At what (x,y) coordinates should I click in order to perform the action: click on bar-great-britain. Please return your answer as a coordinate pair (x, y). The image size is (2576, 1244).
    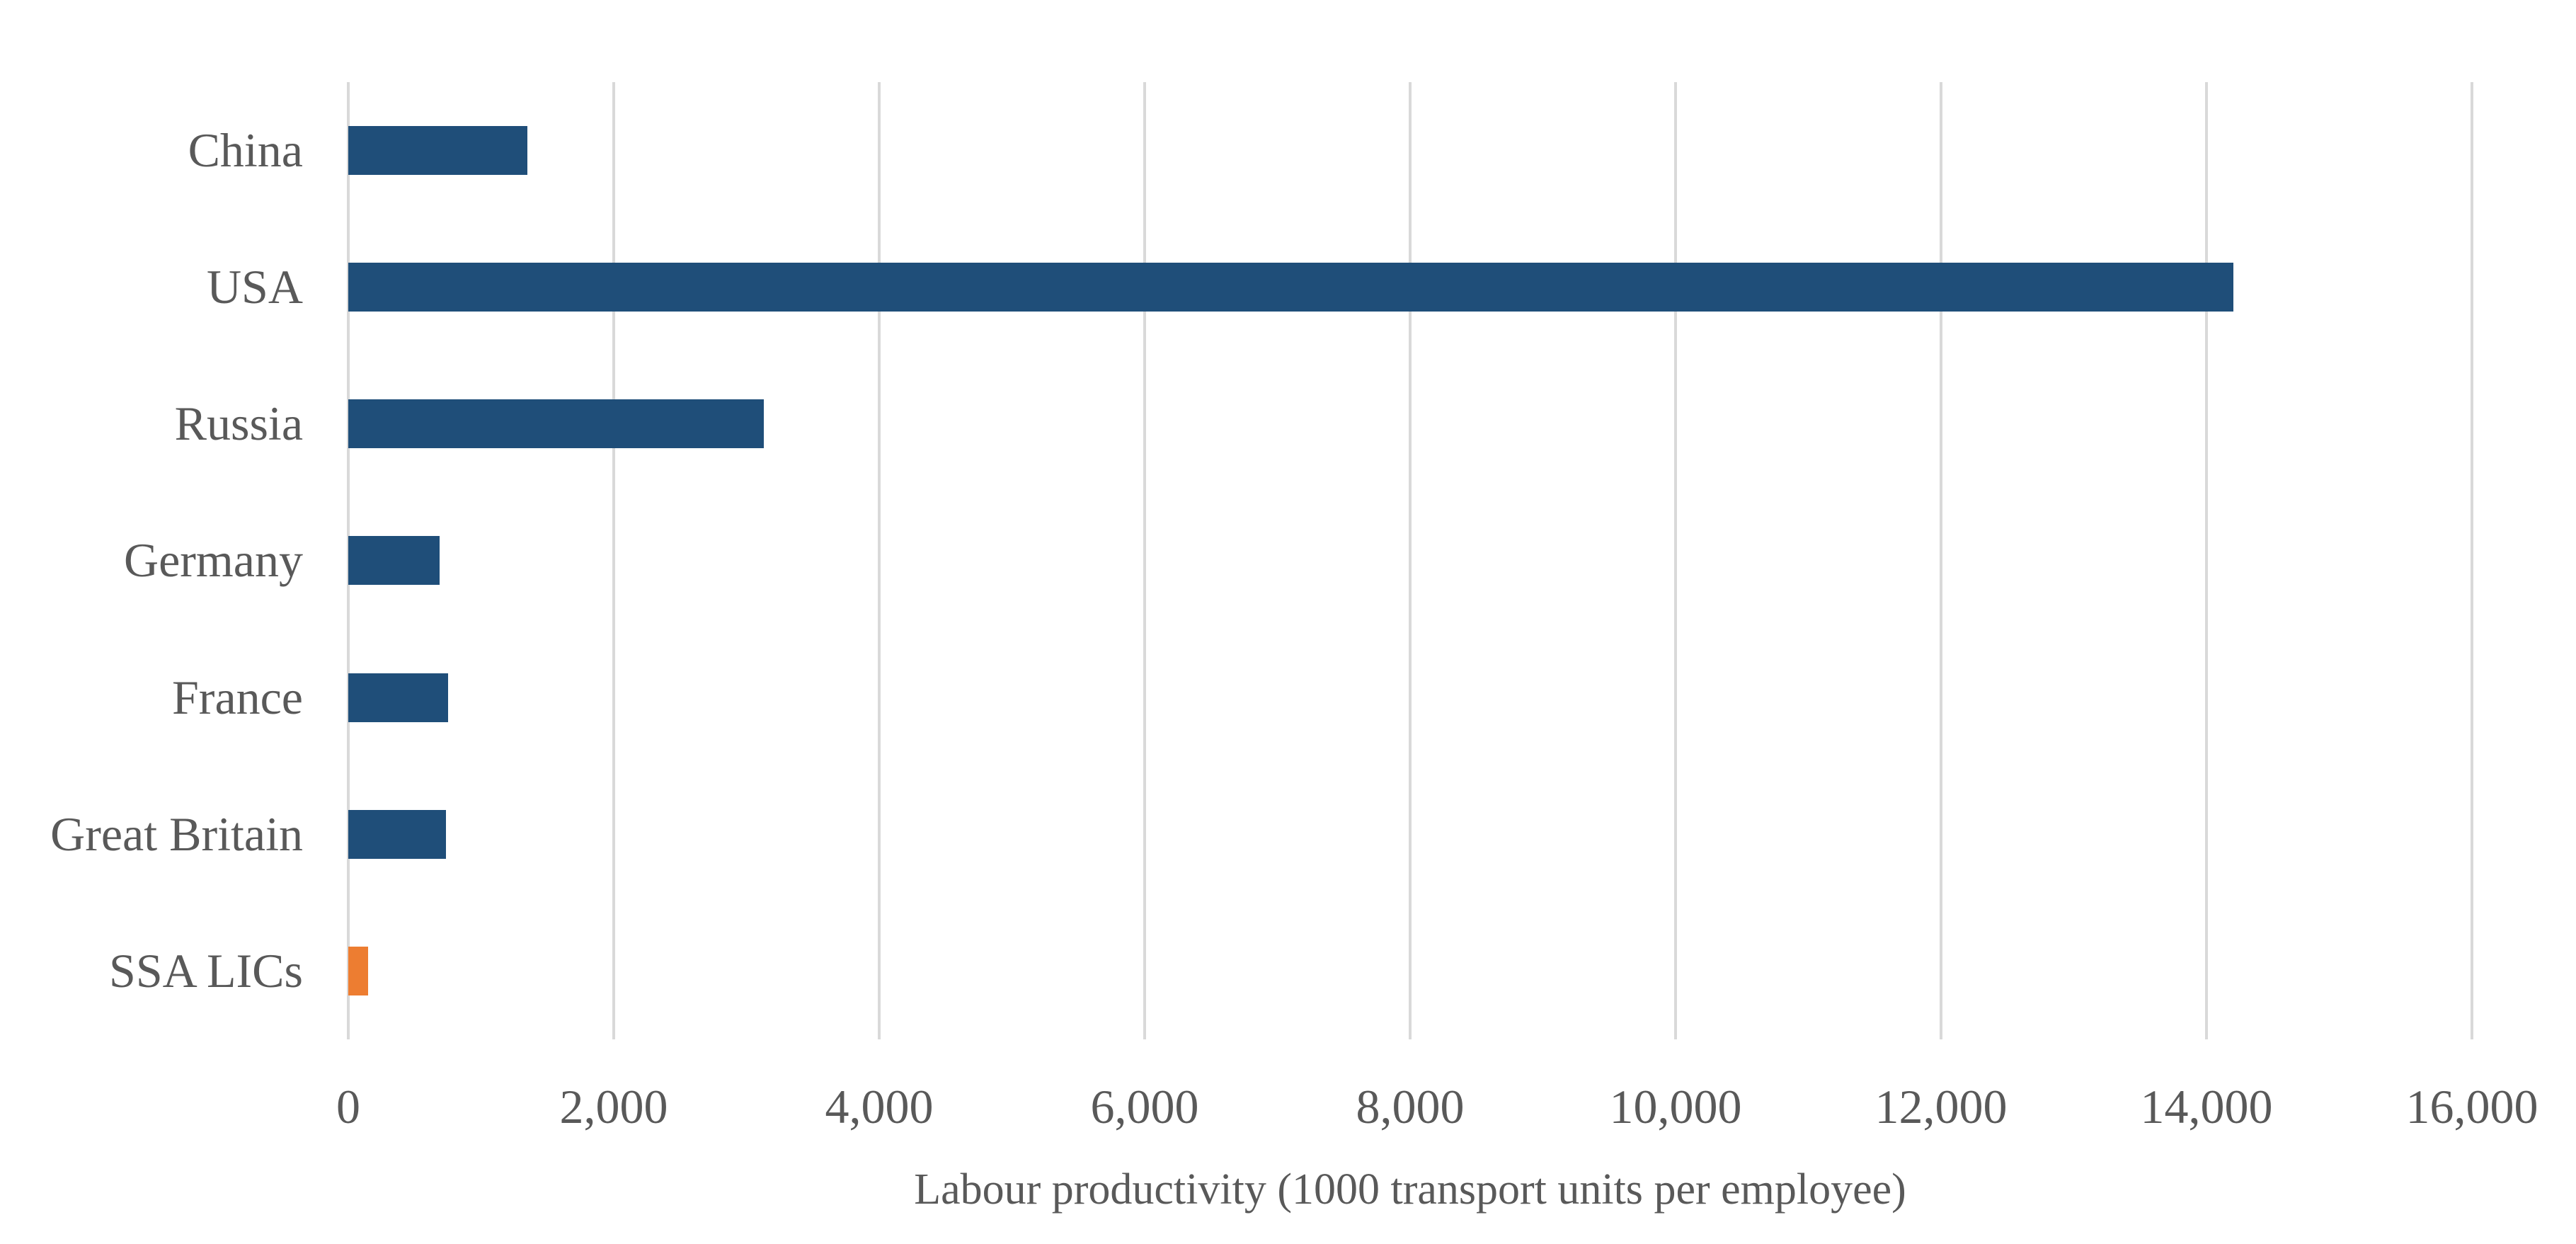
    Looking at the image, I should click on (397, 834).